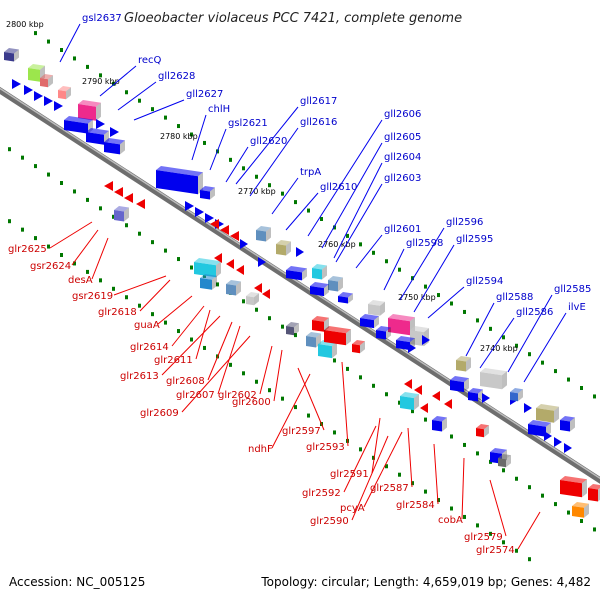  Describe the element at coordinates (402, 114) in the screenshot. I see `plus-gene-label: gll2606` at that location.